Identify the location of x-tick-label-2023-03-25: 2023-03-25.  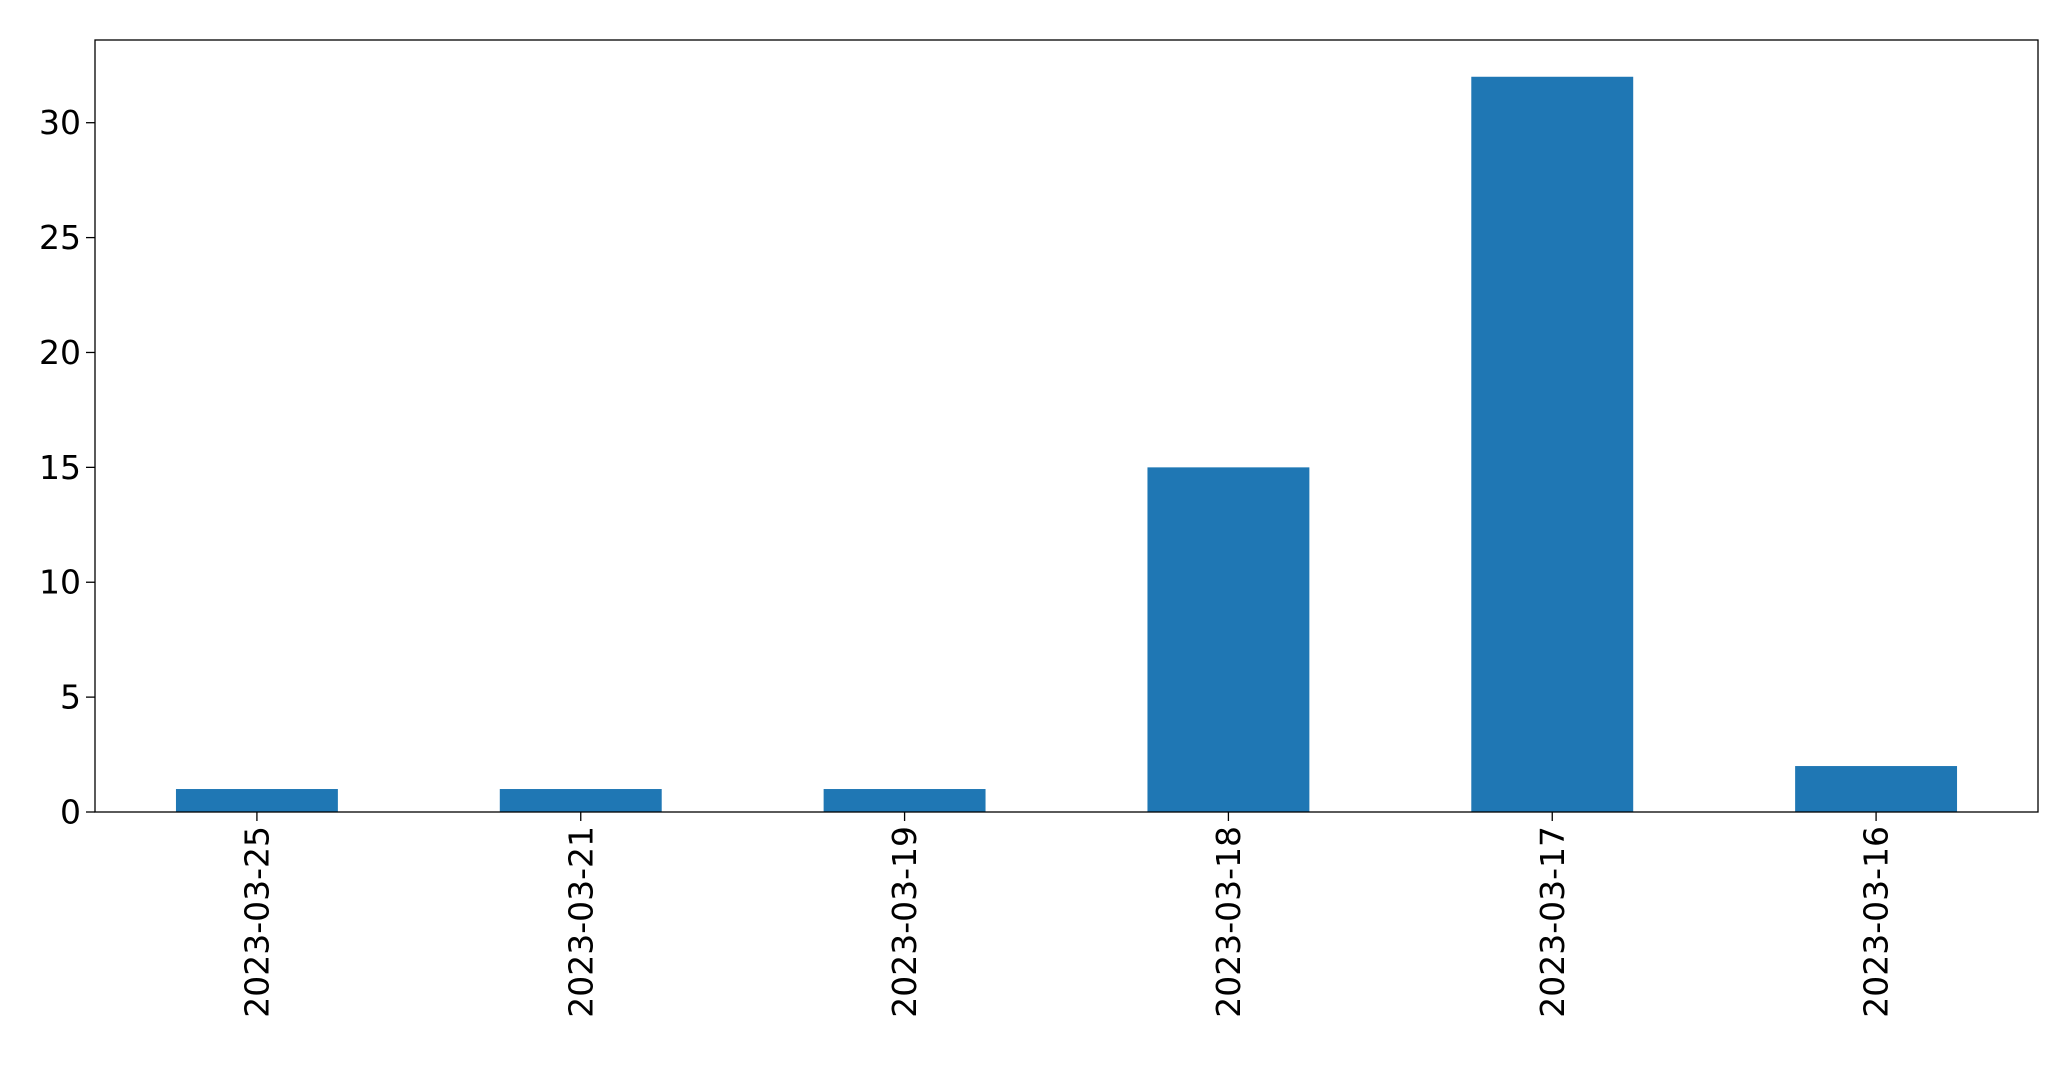
(256, 922).